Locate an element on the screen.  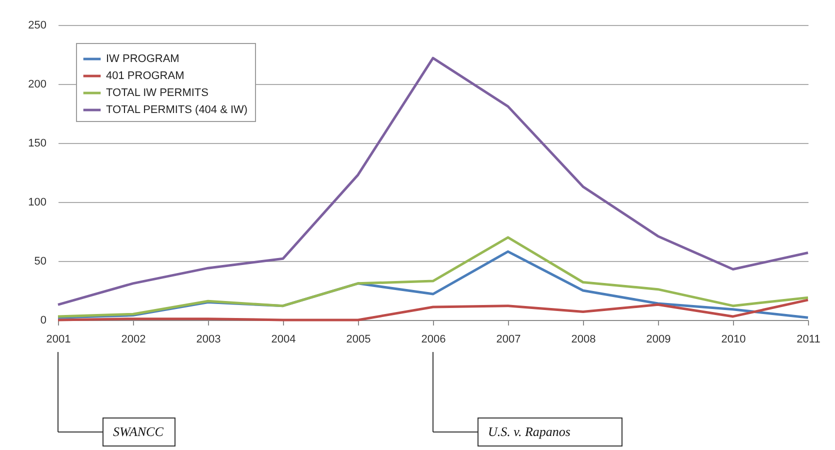
x-tick-label: 2003 is located at coordinates (208, 340).